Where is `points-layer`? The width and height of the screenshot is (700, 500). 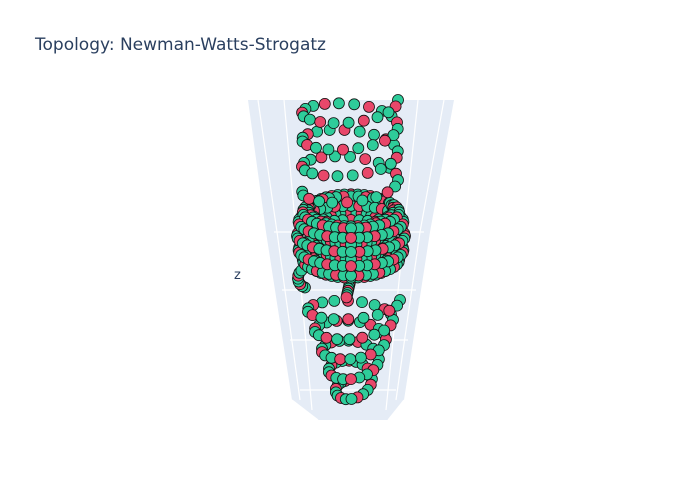
points-layer is located at coordinates (351, 250).